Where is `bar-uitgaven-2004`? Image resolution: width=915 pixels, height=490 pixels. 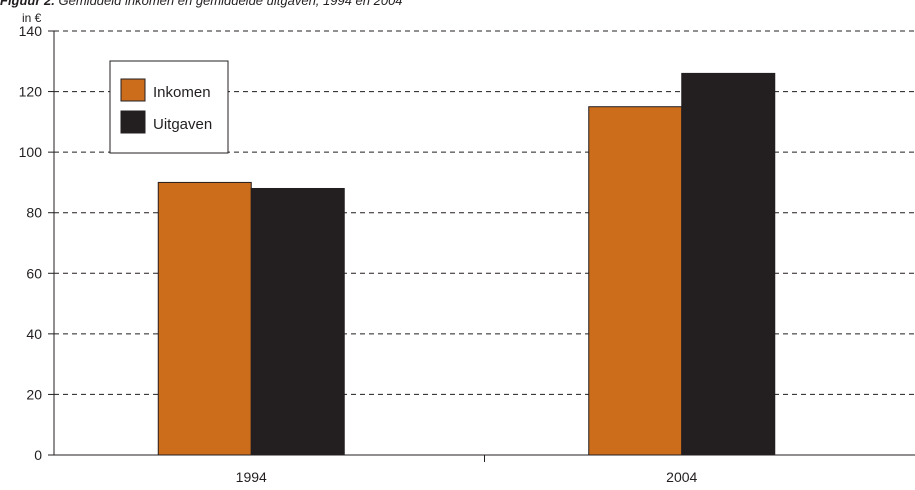
bar-uitgaven-2004 is located at coordinates (728, 264).